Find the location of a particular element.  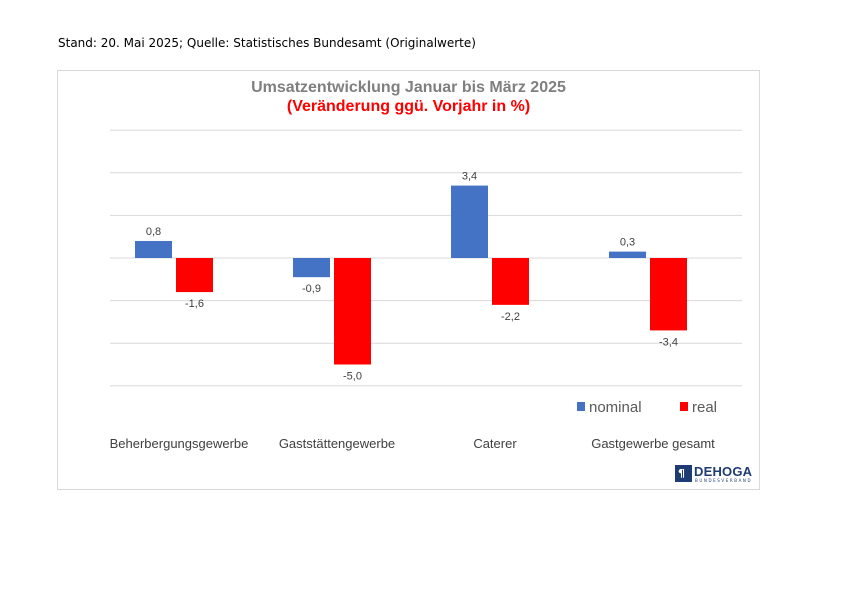

data-label: -1,6 is located at coordinates (194, 304).